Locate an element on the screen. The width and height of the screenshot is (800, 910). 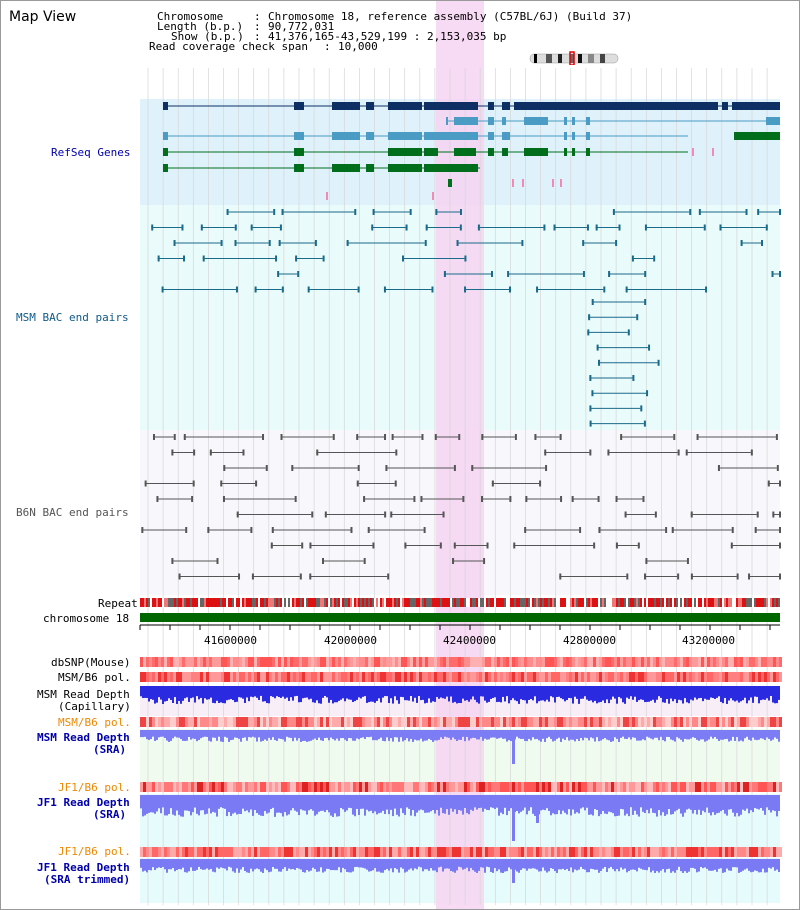
dbsnp-track-label: dbSNP(Mouse) is located at coordinates (91, 662).